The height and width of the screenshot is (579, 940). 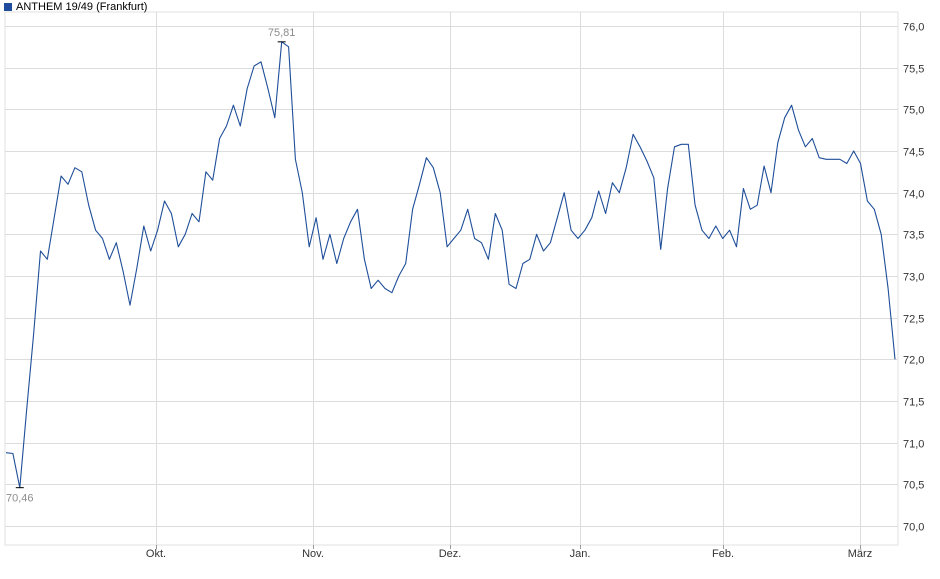 What do you see at coordinates (913, 153) in the screenshot?
I see `y-tick-label: 74,5` at bounding box center [913, 153].